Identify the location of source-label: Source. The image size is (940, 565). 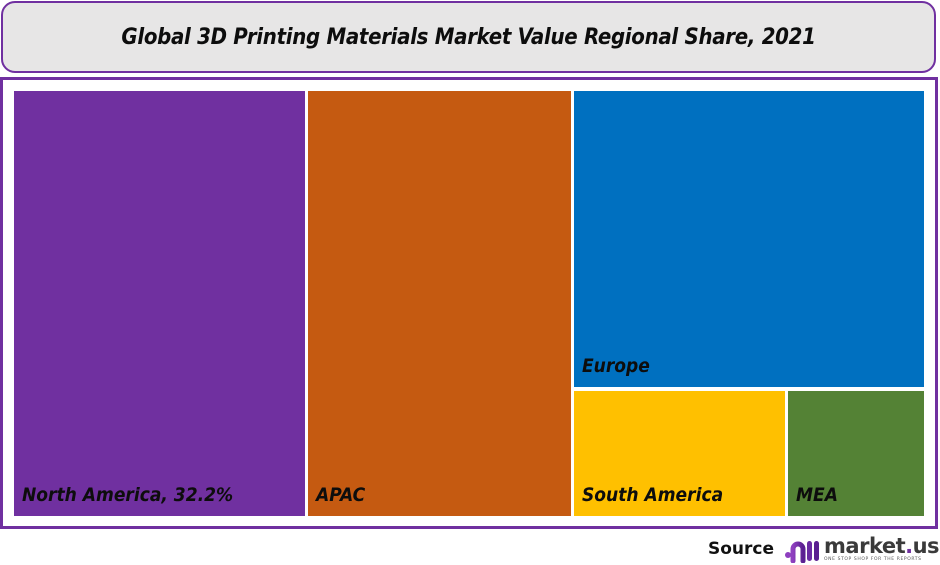
(741, 549).